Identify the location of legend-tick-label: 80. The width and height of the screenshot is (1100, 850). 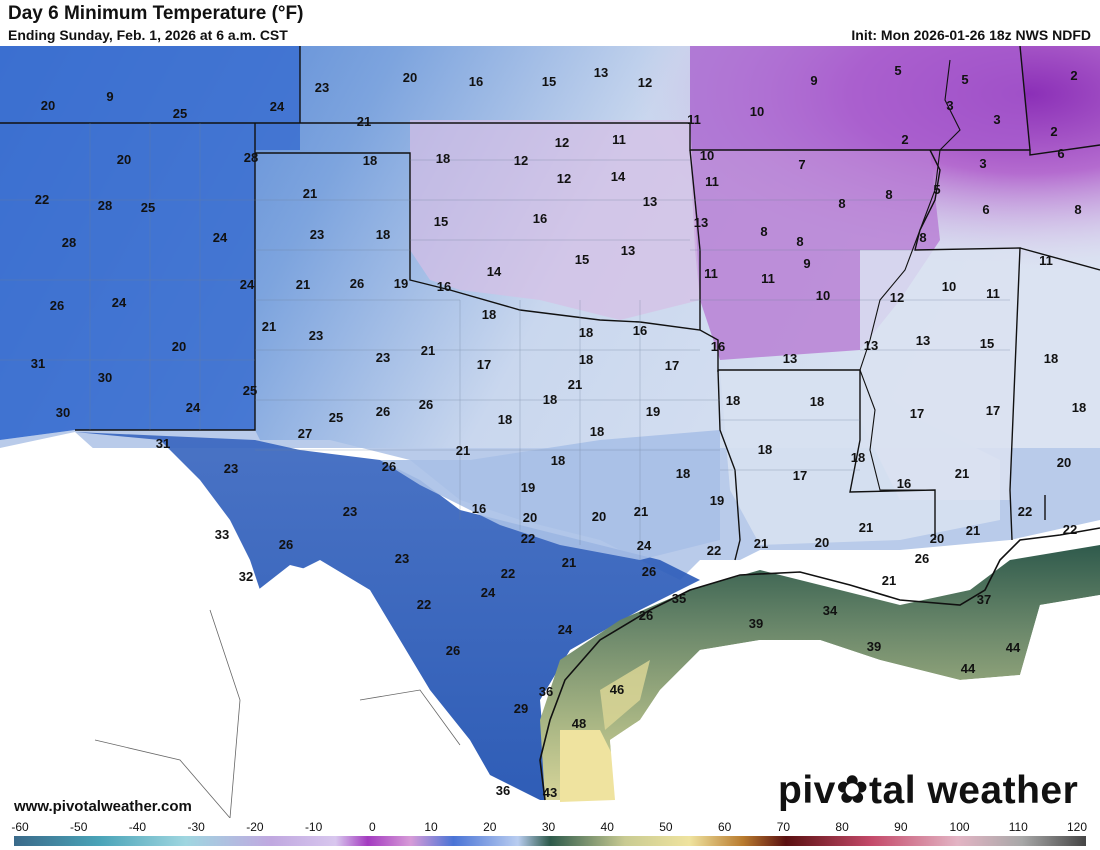
(842, 827).